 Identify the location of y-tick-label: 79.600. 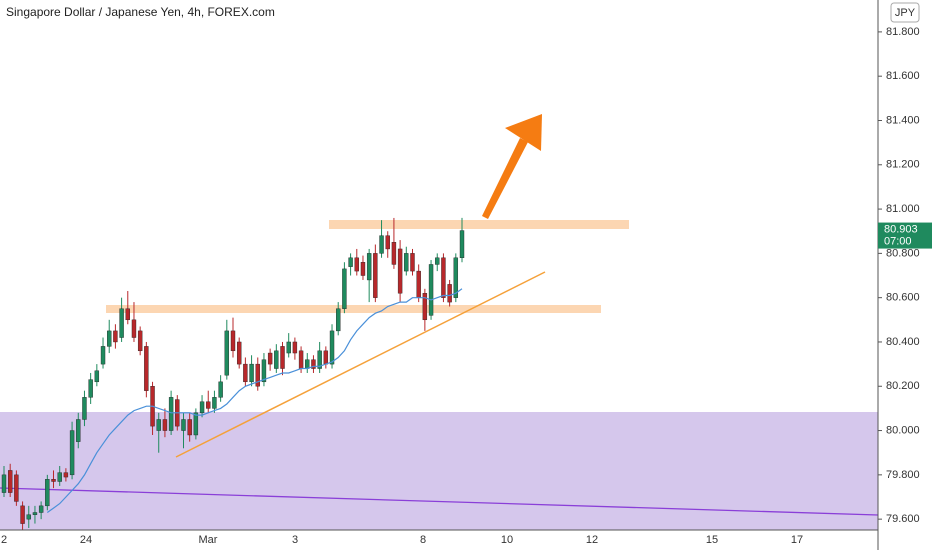
(903, 519).